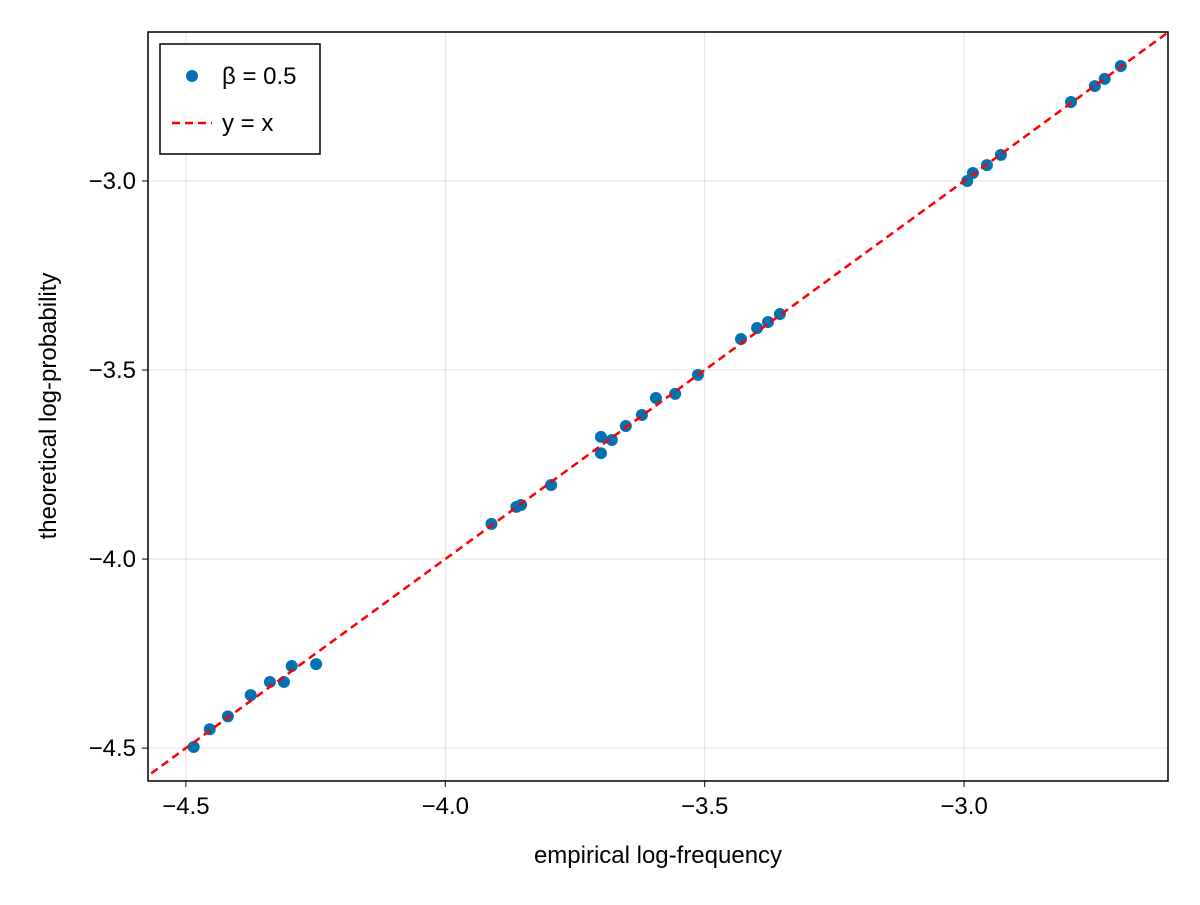  What do you see at coordinates (112, 370) in the screenshot?
I see `y-tick-label: −3.5` at bounding box center [112, 370].